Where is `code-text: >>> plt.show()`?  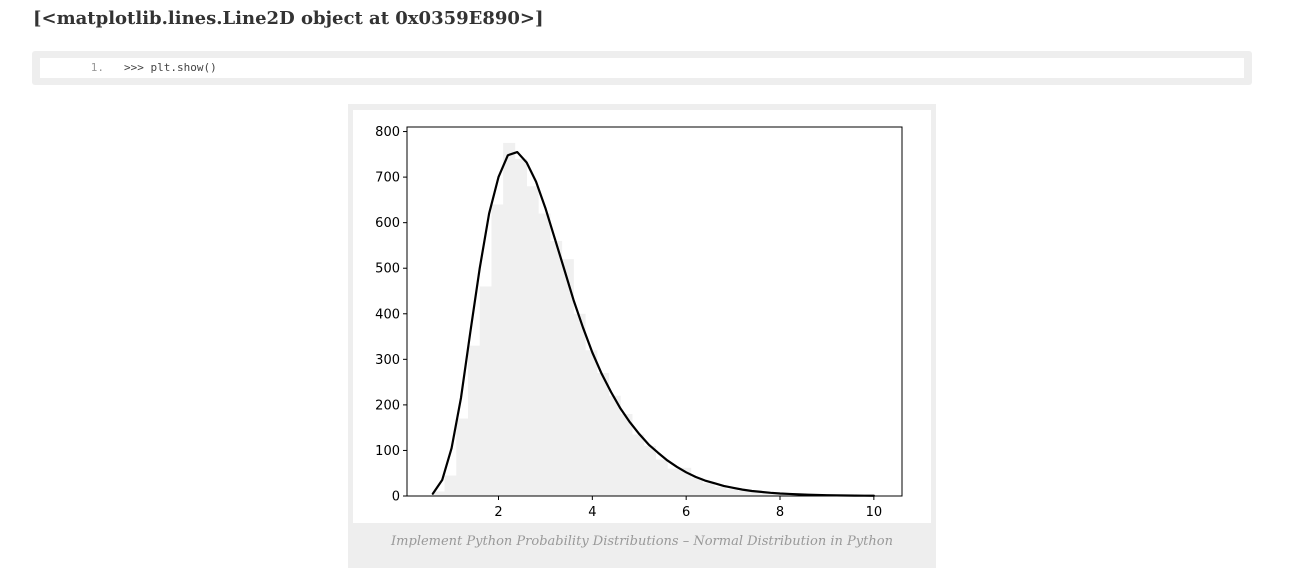 code-text: >>> plt.show() is located at coordinates (170, 67).